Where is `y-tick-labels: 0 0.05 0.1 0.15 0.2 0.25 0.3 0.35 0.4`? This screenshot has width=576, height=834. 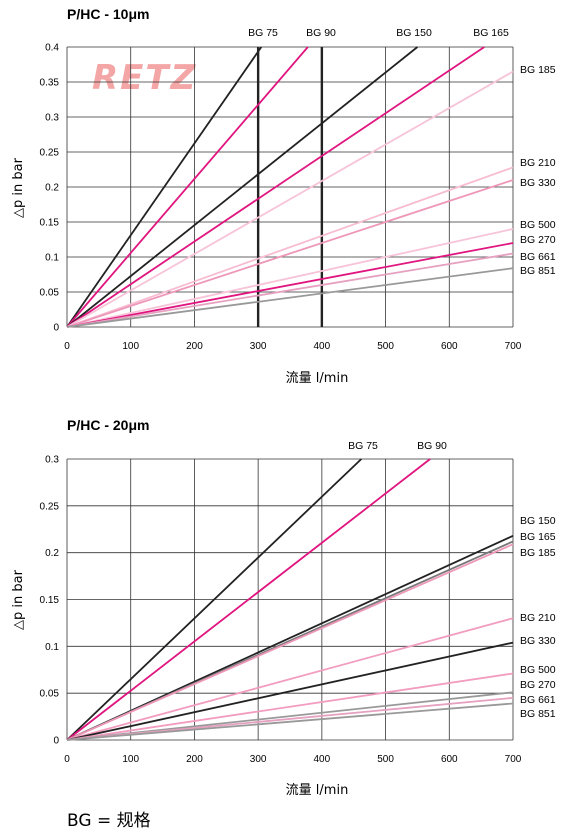
y-tick-labels: 0 0.05 0.1 0.15 0.2 0.25 0.3 0.35 0.4 is located at coordinates (50, 188).